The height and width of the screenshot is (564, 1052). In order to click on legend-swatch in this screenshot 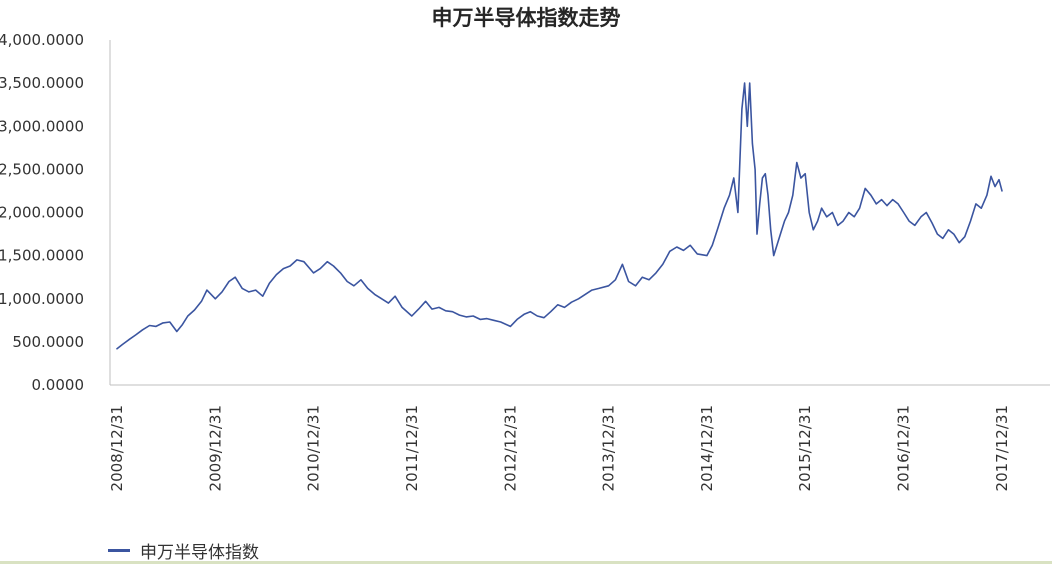, I will do `click(119, 550)`.